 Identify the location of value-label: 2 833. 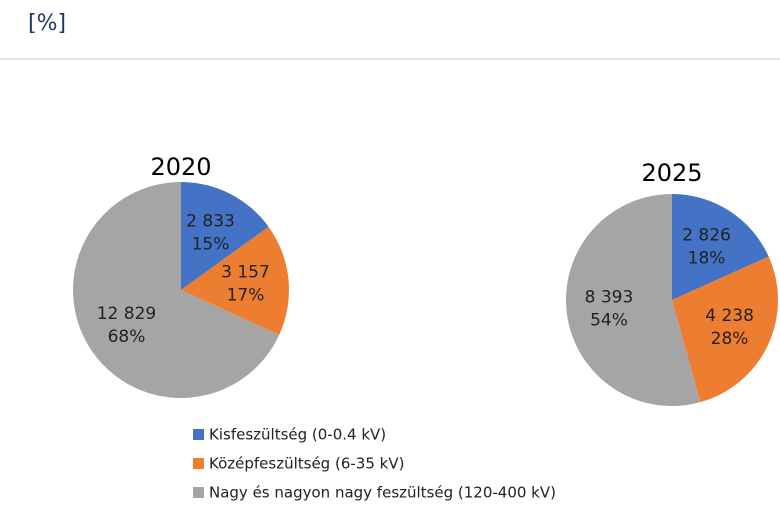
(210, 221).